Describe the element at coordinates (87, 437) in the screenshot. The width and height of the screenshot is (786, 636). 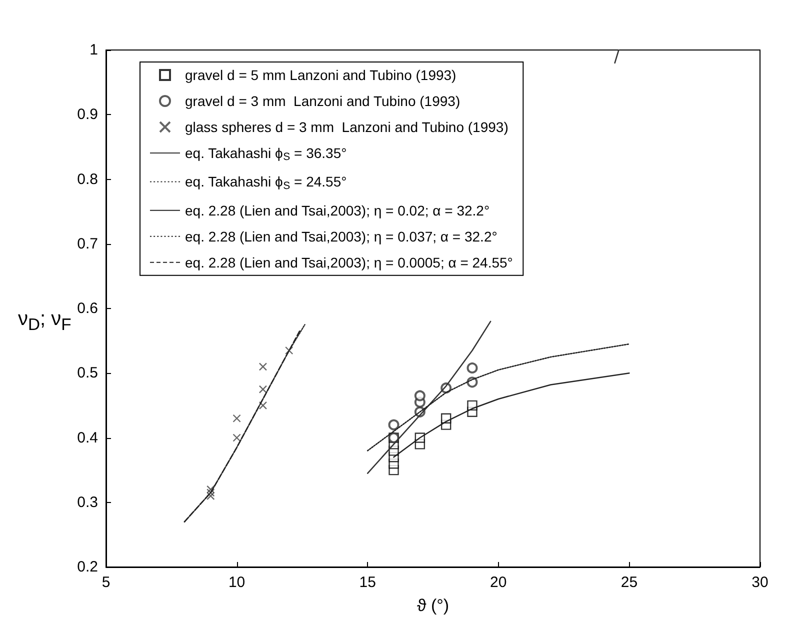
I see `y-tick-label: 0.4` at that location.